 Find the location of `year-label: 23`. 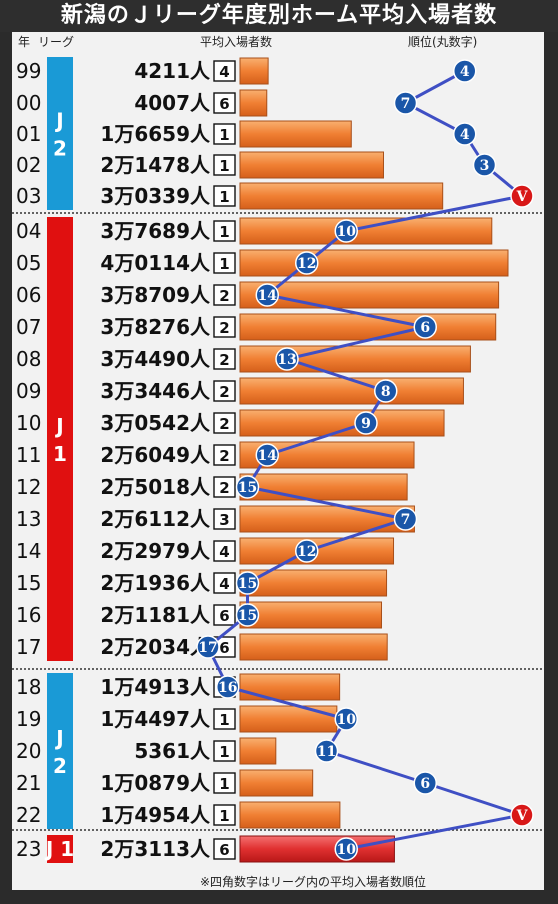

year-label: 23 is located at coordinates (28, 849).